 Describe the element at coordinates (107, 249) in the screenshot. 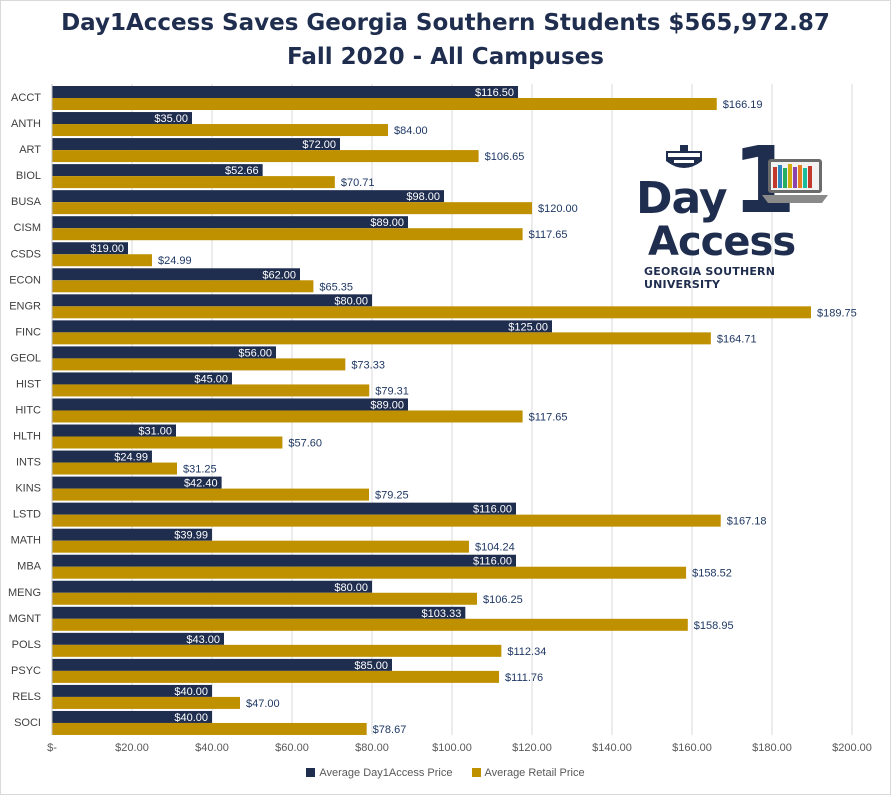

I see `day1access-value-label: $19.00` at that location.